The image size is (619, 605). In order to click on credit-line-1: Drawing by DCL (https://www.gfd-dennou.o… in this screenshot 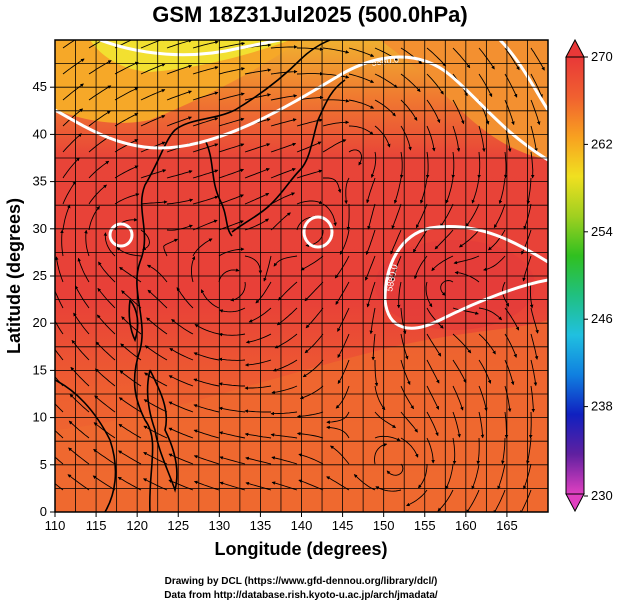, I will do `click(301, 581)`.